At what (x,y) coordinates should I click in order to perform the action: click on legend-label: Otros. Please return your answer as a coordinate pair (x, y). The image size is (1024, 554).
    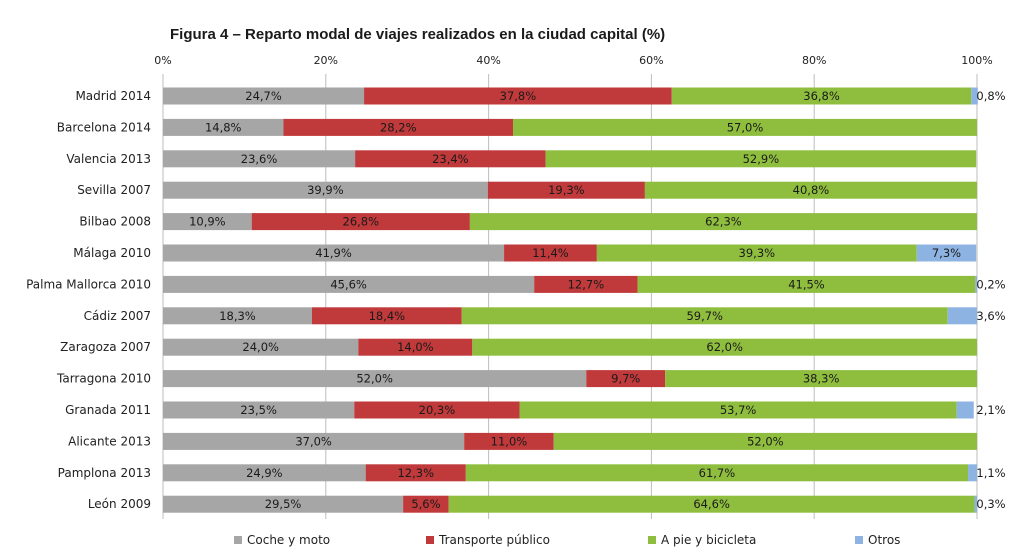
    Looking at the image, I should click on (884, 540).